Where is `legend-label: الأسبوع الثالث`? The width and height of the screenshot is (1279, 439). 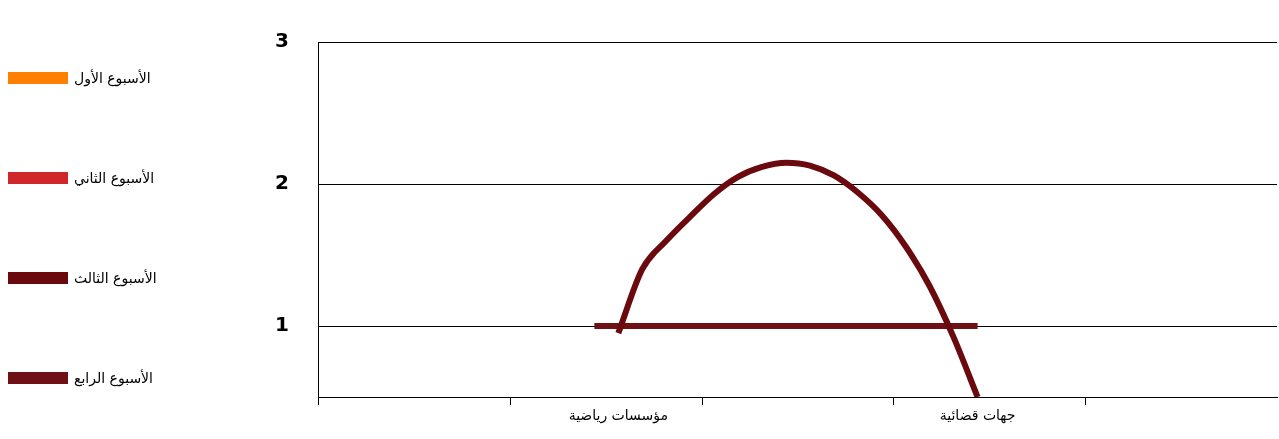 legend-label: الأسبوع الثالث is located at coordinates (115, 278).